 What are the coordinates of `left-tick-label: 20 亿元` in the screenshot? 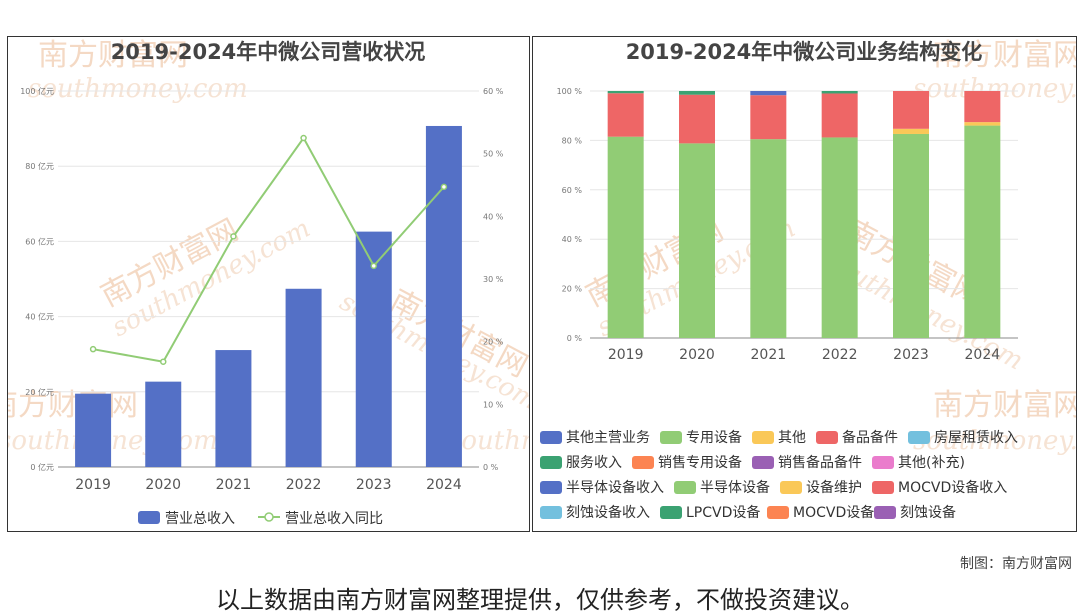 It's located at (39, 392).